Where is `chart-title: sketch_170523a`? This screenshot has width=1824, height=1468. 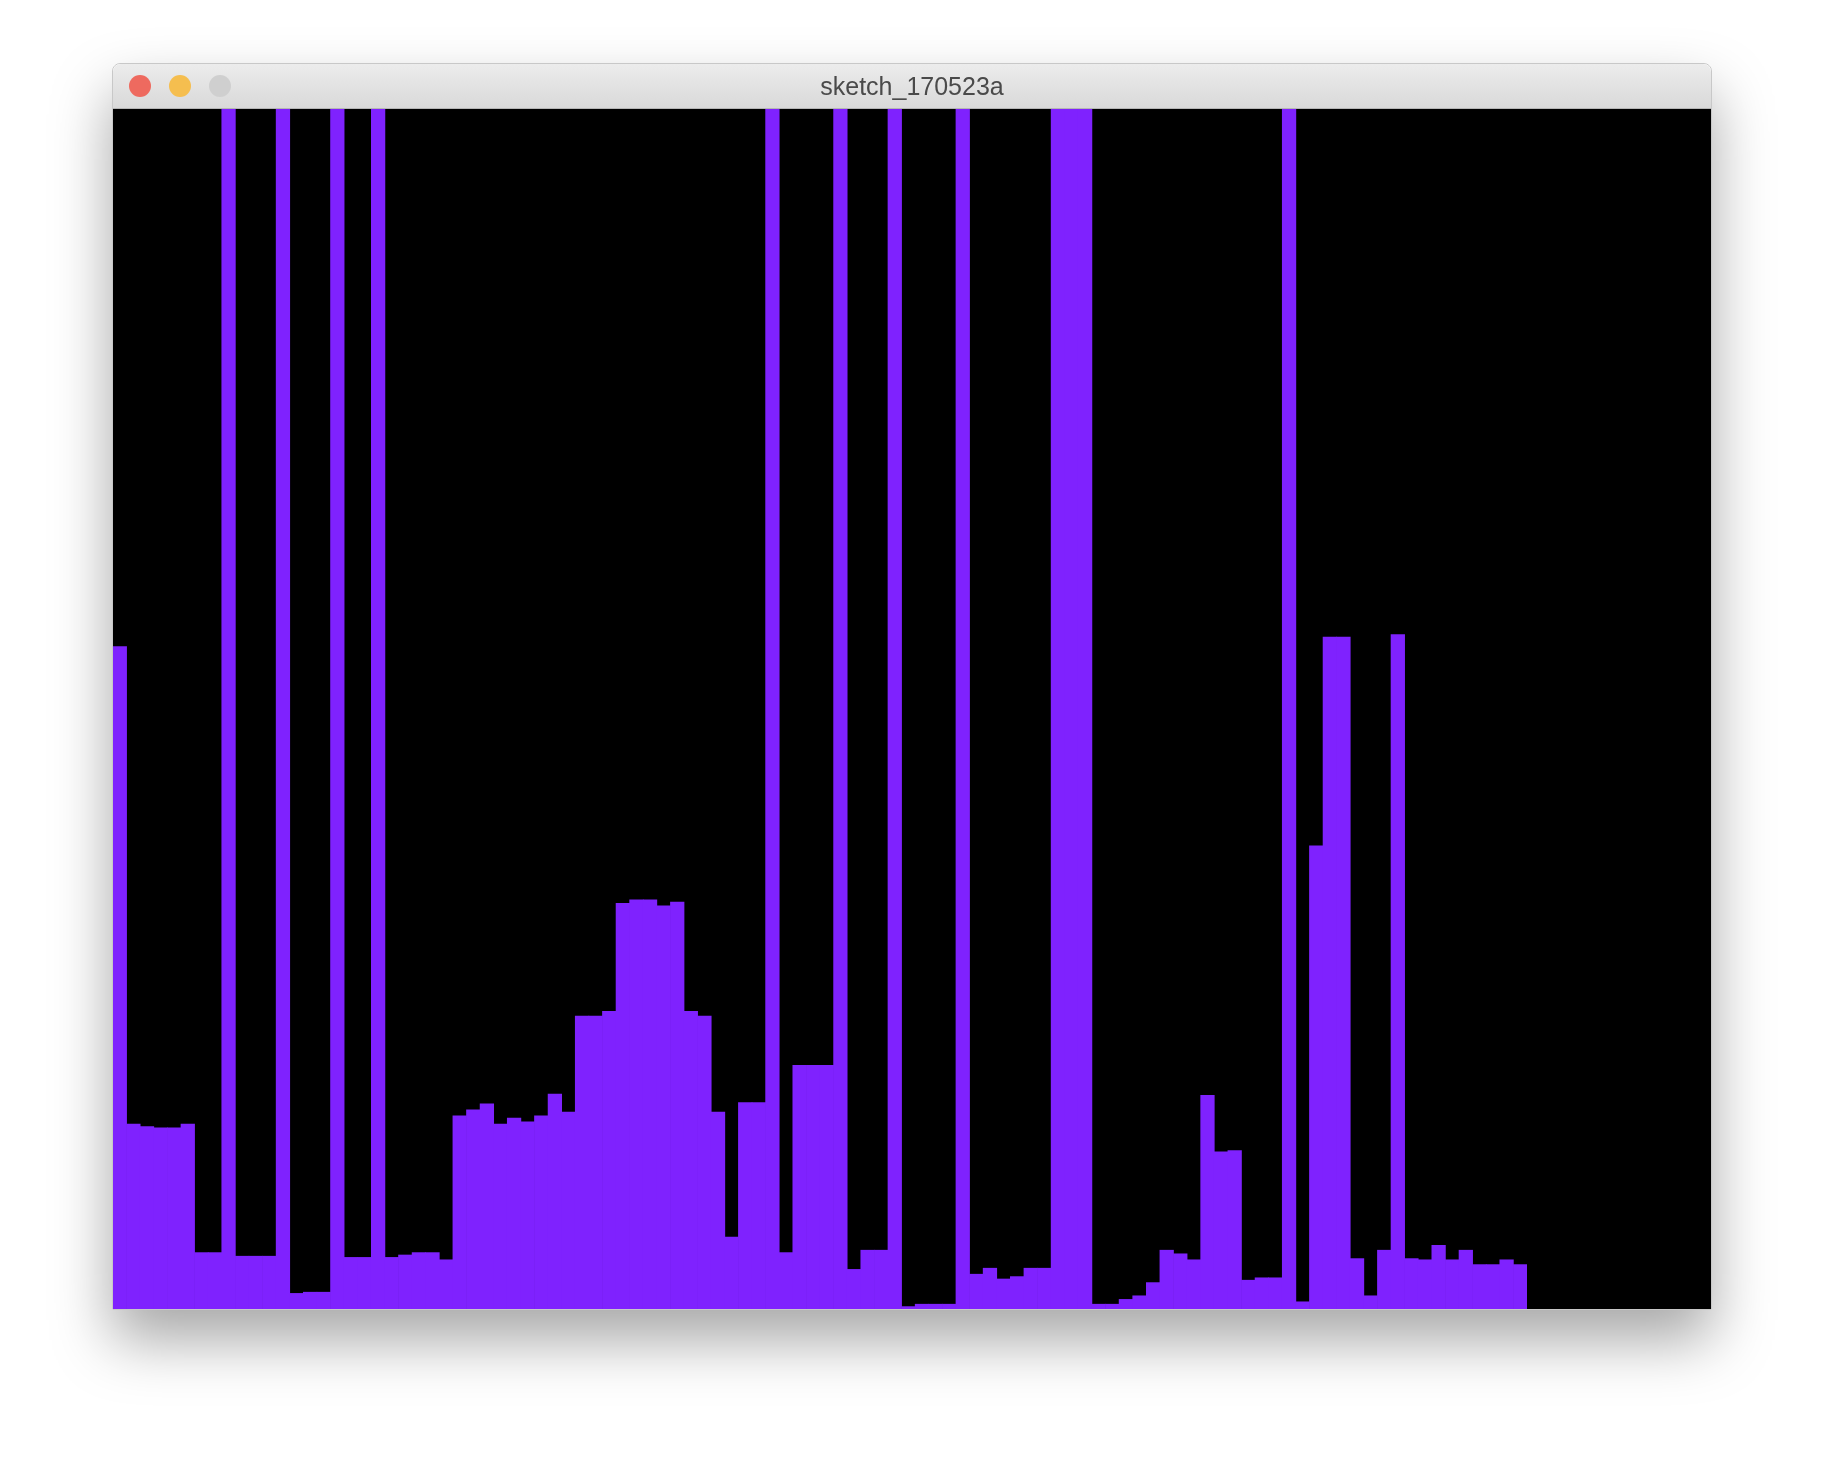 chart-title: sketch_170523a is located at coordinates (912, 86).